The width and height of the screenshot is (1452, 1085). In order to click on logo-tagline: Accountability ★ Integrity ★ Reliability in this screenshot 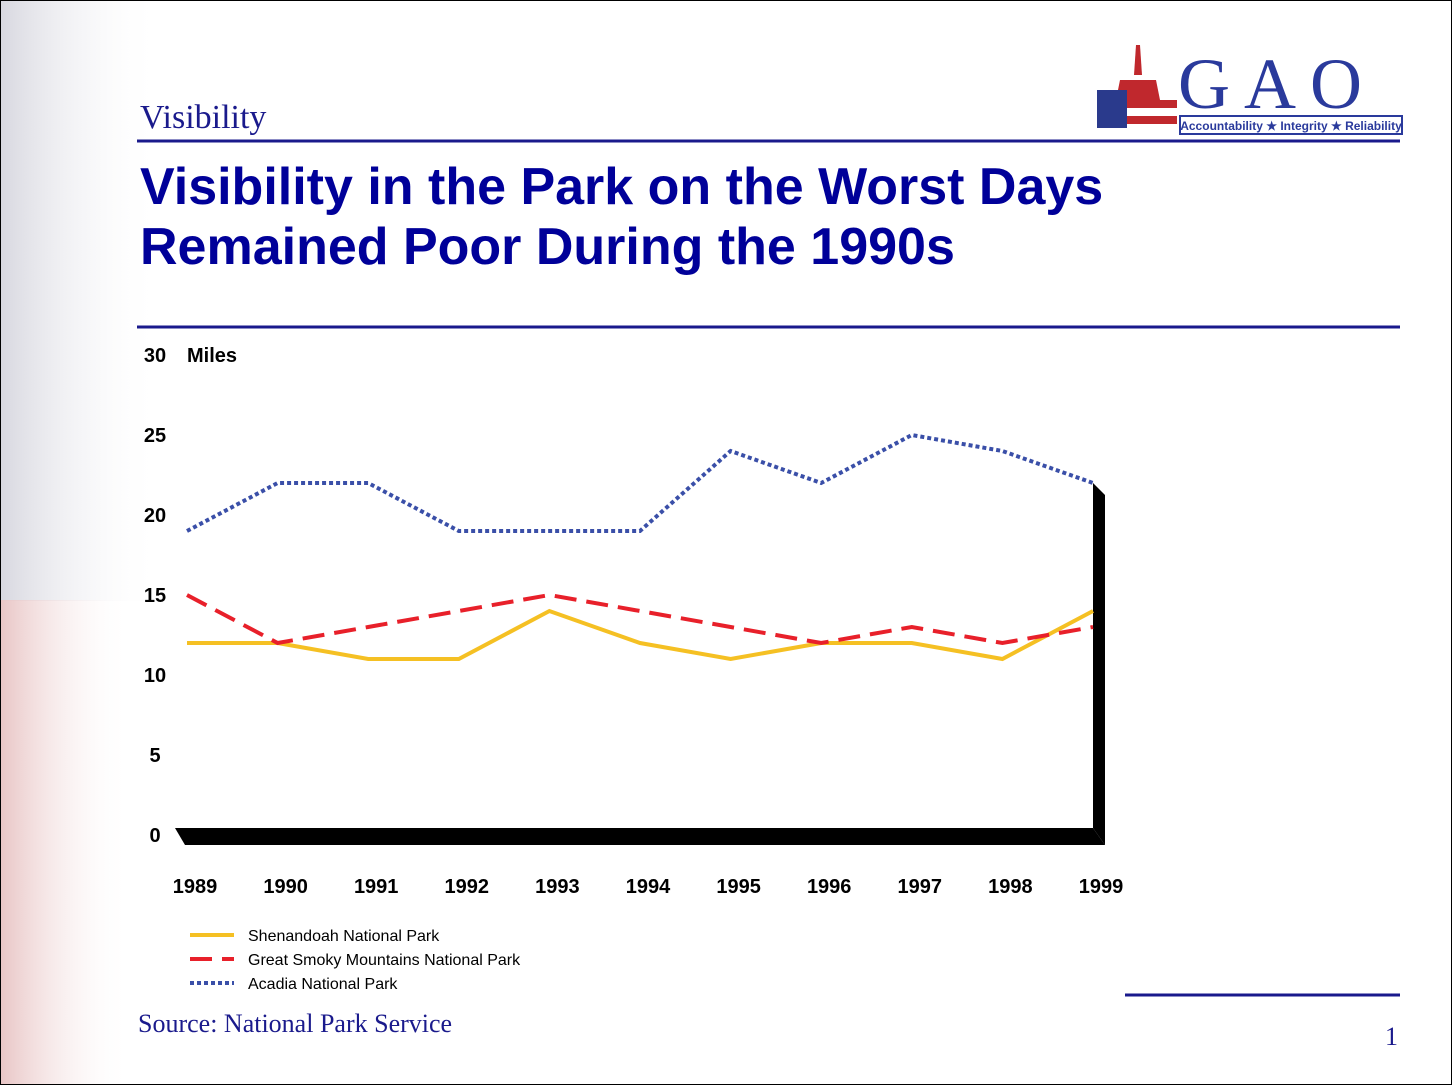, I will do `click(1291, 126)`.